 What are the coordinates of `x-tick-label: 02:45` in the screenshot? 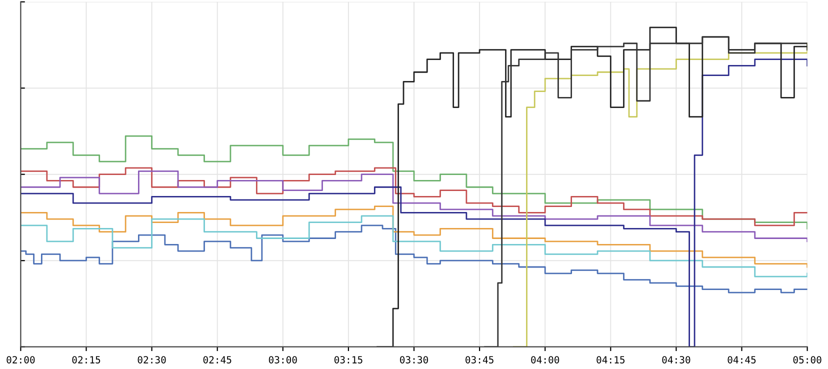 It's located at (217, 360).